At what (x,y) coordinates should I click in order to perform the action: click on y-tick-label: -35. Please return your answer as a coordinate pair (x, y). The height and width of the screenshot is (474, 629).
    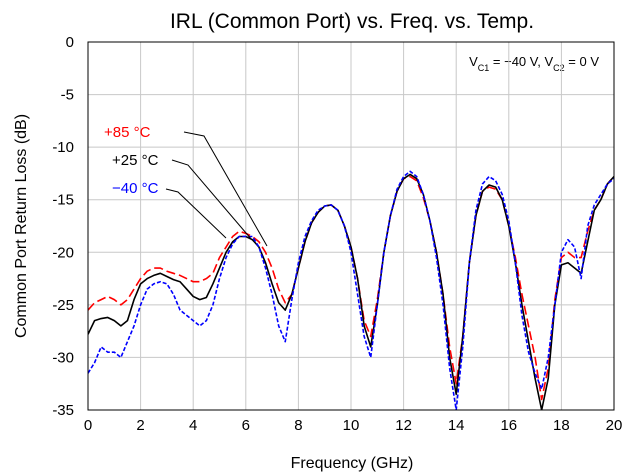
    Looking at the image, I should click on (63, 410).